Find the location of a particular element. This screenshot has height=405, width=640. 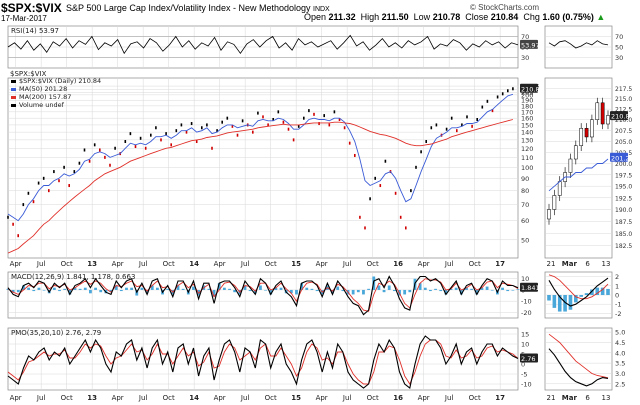

pmo-y-tick: 15 is located at coordinates (525, 335).